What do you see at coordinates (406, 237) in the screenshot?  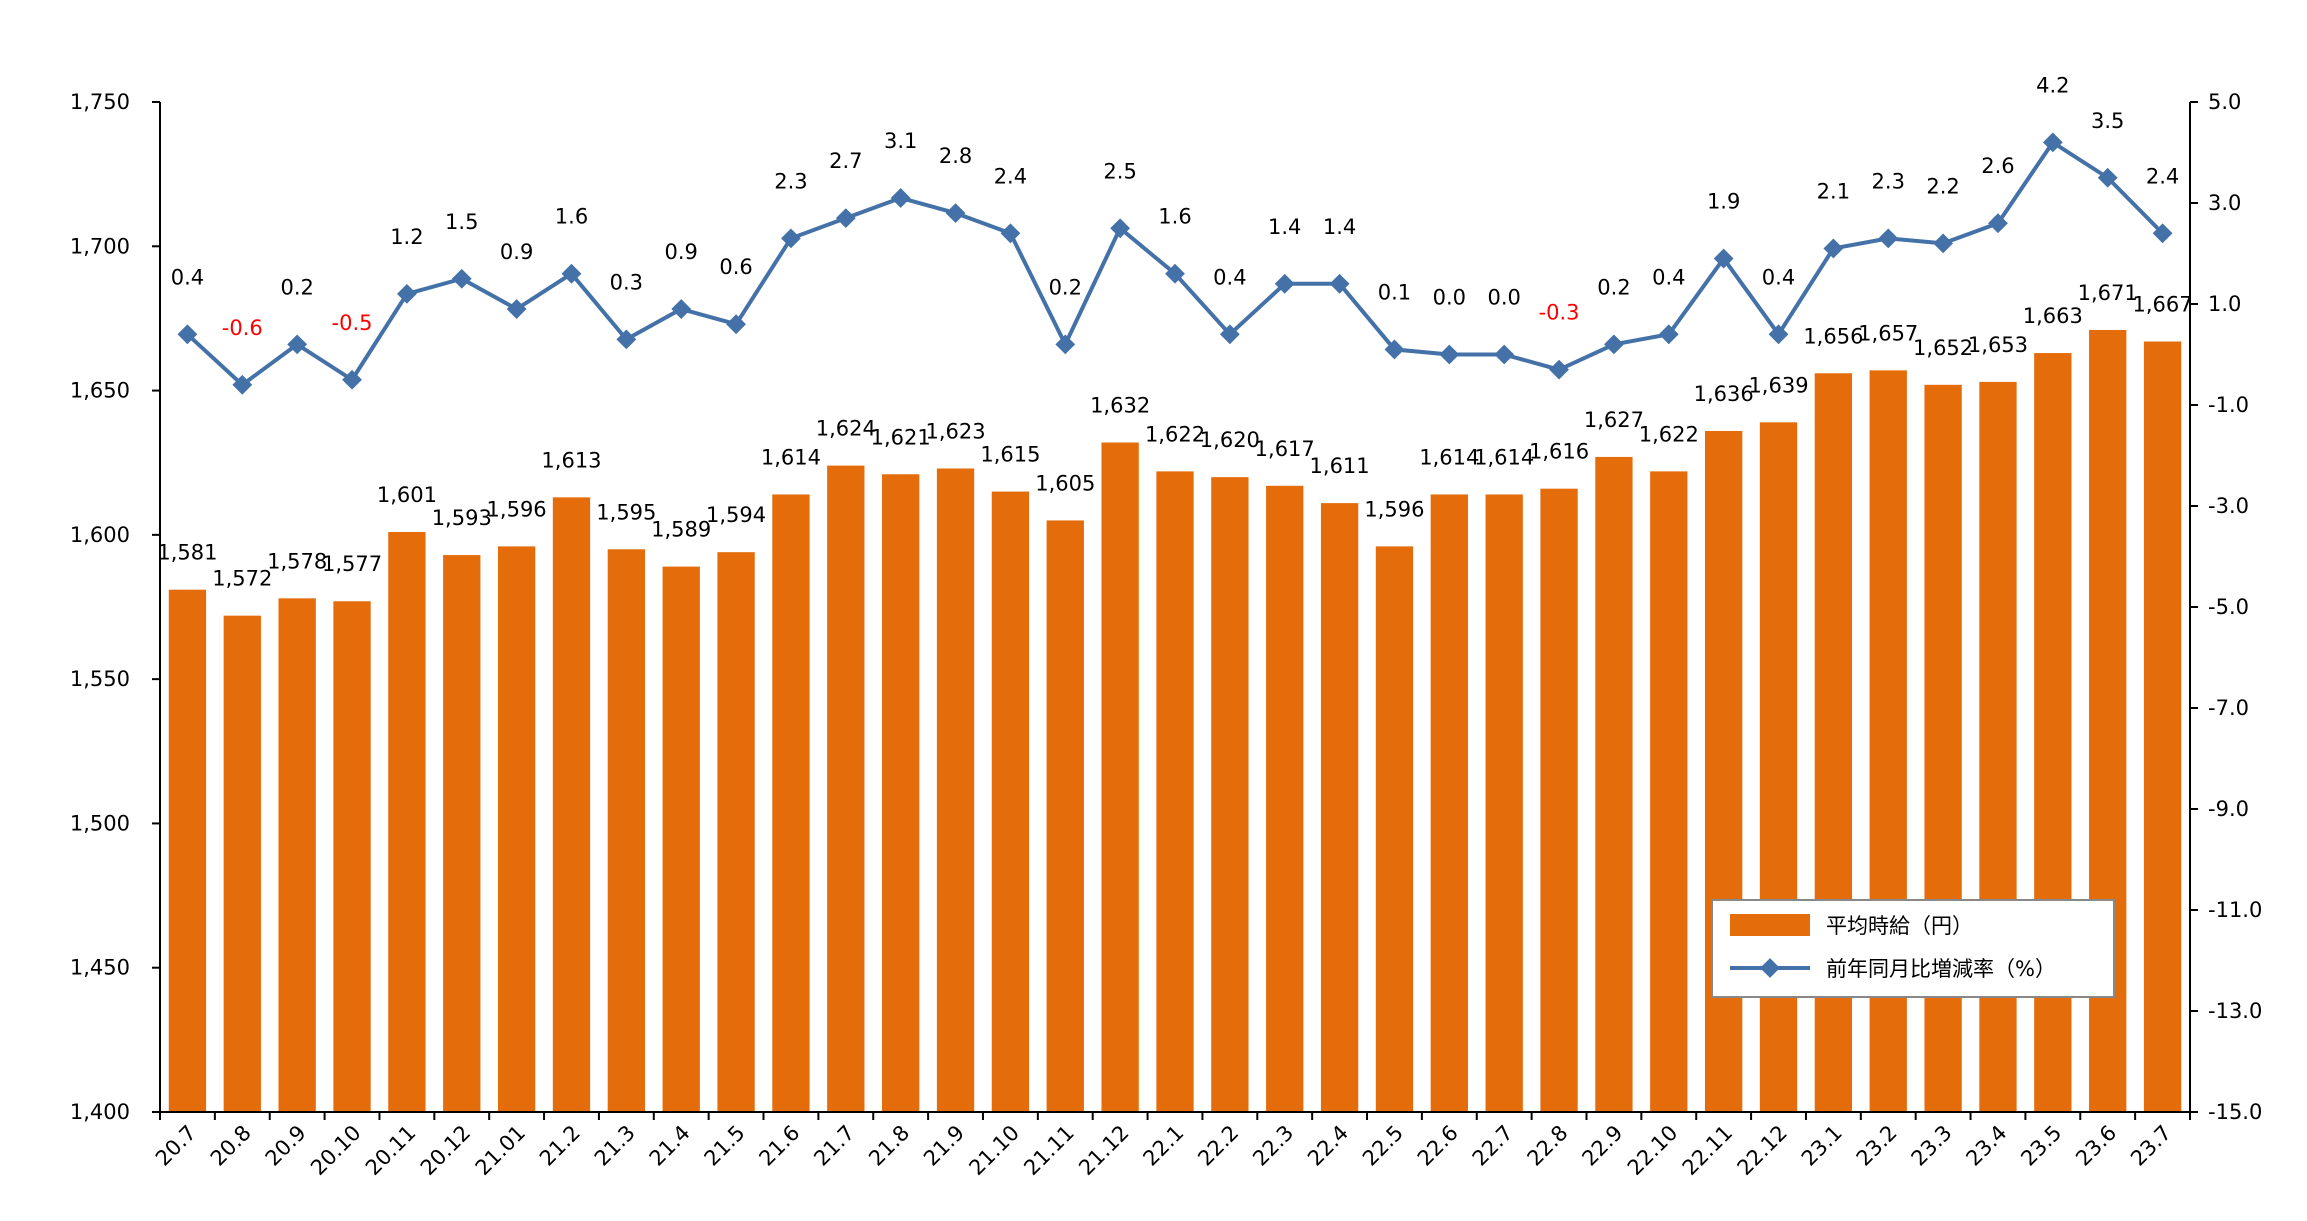 I see `line-value-label: 1.2` at bounding box center [406, 237].